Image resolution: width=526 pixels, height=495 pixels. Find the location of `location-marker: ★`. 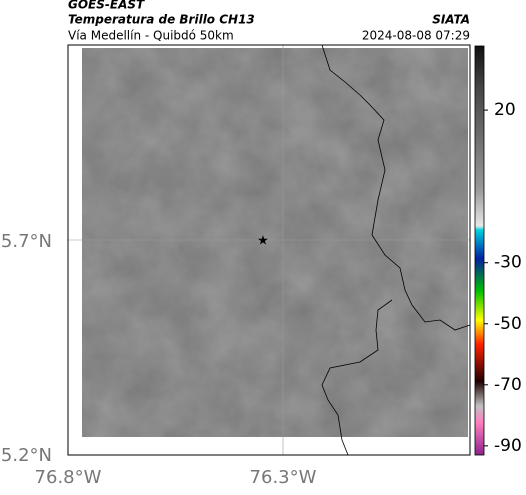

location-marker: ★ is located at coordinates (263, 241).